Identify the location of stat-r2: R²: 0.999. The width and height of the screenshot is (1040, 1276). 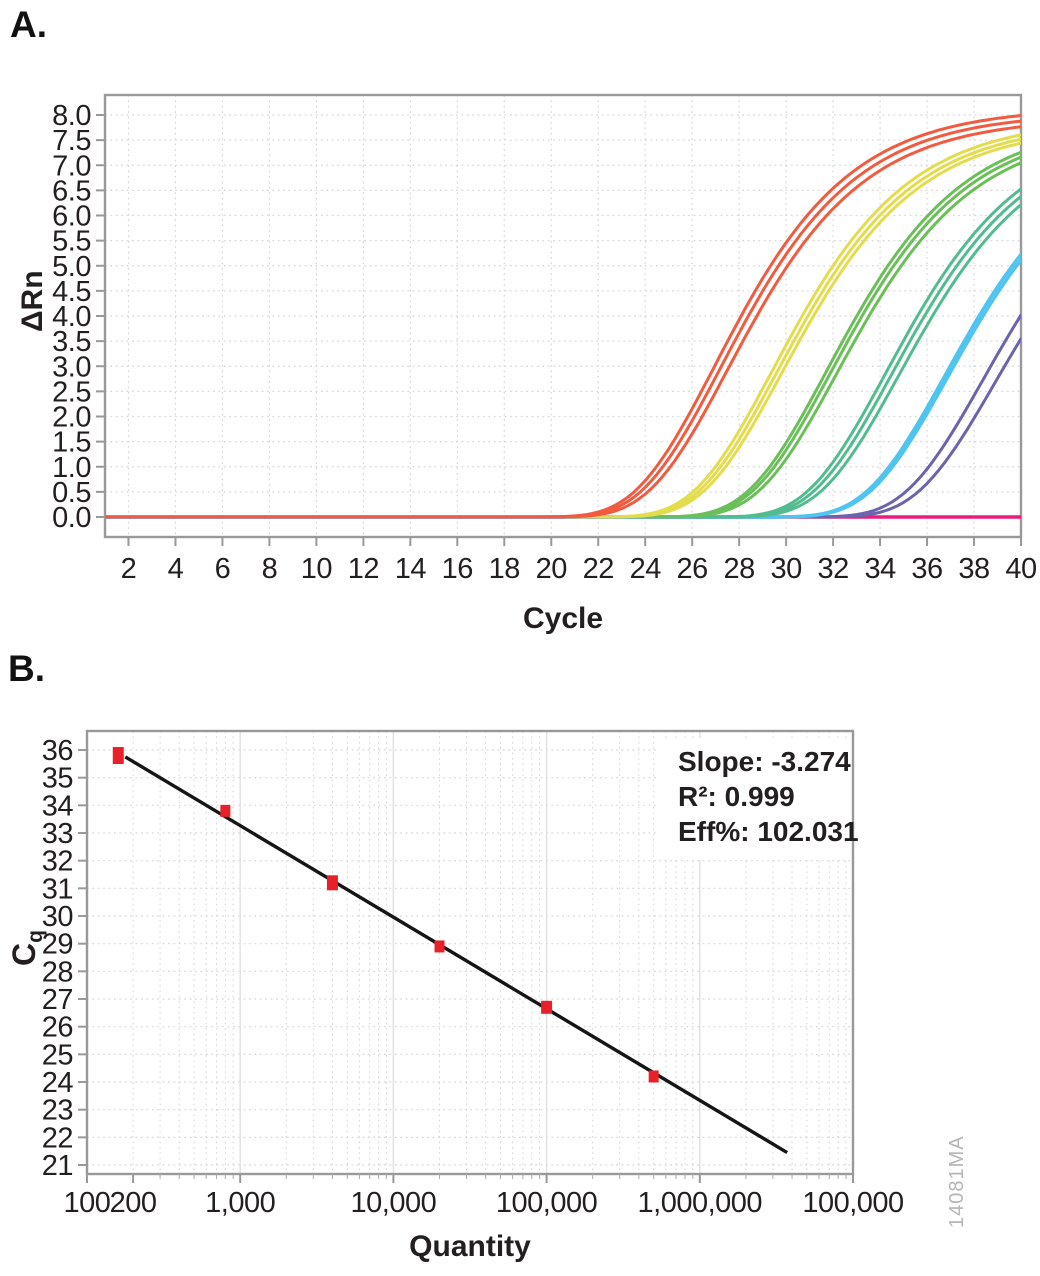
(736, 796).